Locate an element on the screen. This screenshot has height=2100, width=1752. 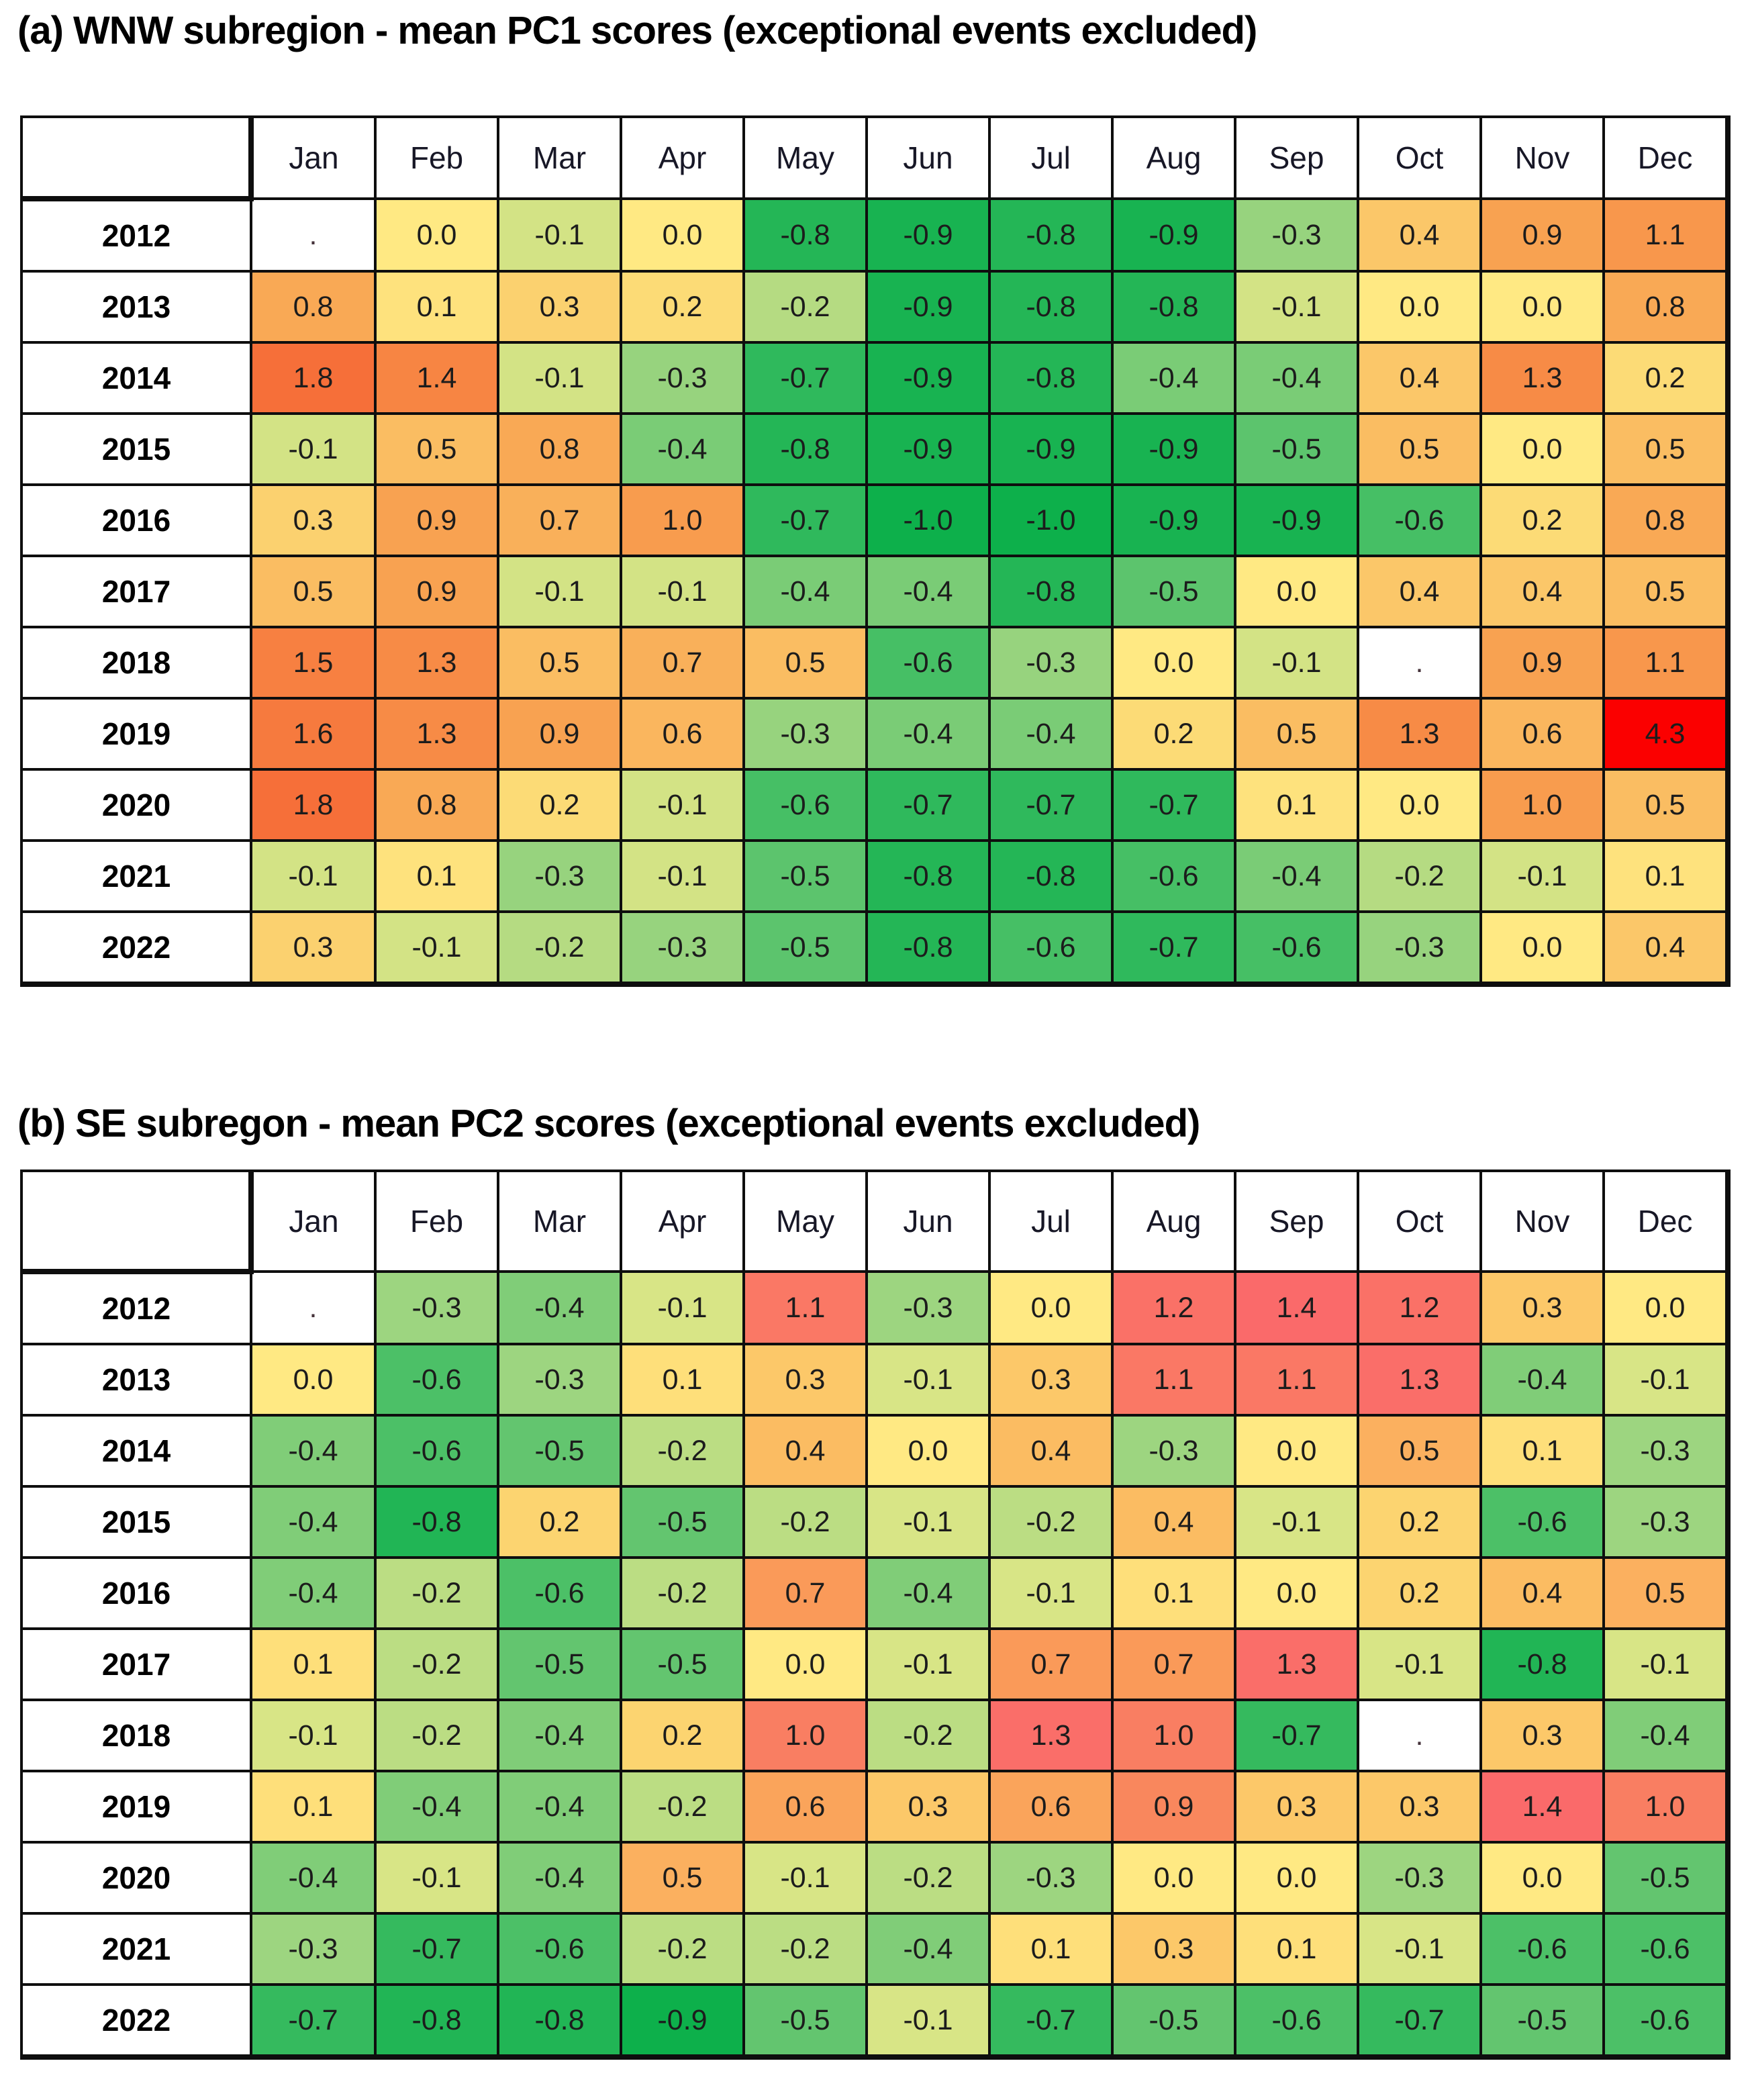
row-year-label: 2014 is located at coordinates (136, 378).